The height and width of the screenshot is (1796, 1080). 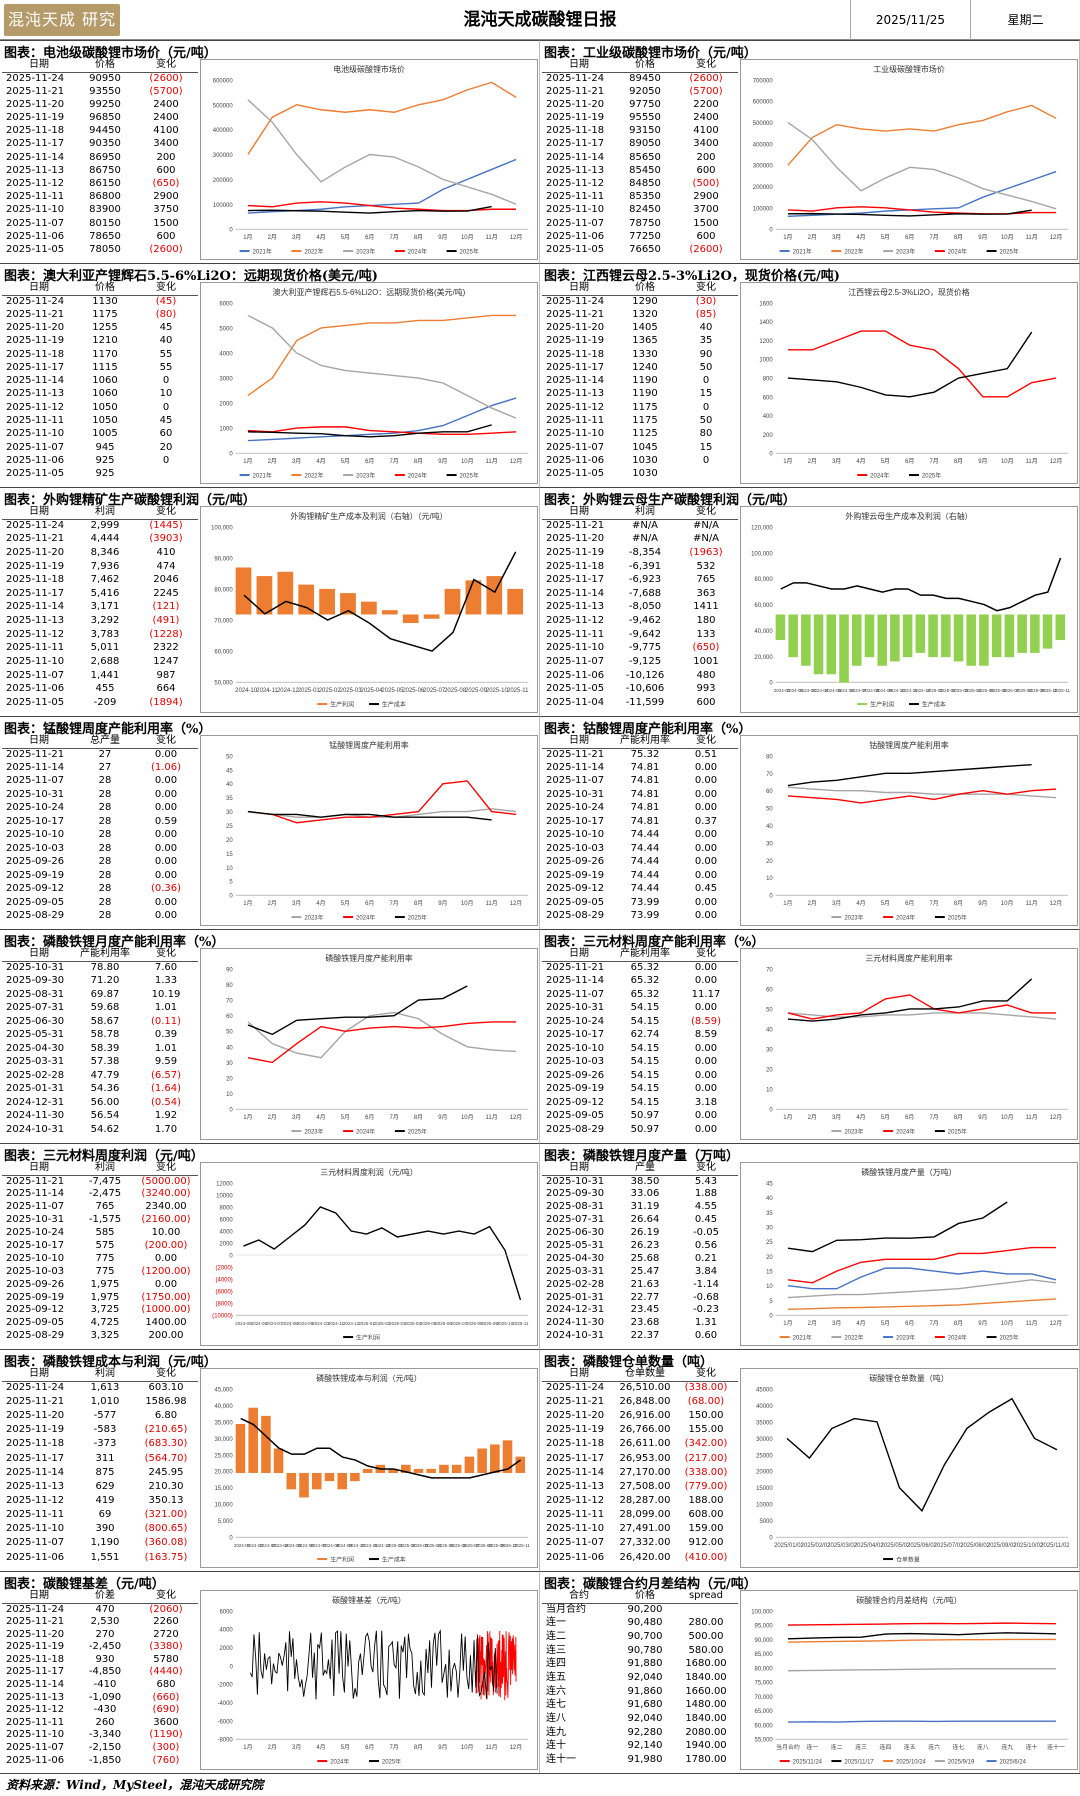 I want to click on legend-label: 2023年, so click(x=313, y=1132).